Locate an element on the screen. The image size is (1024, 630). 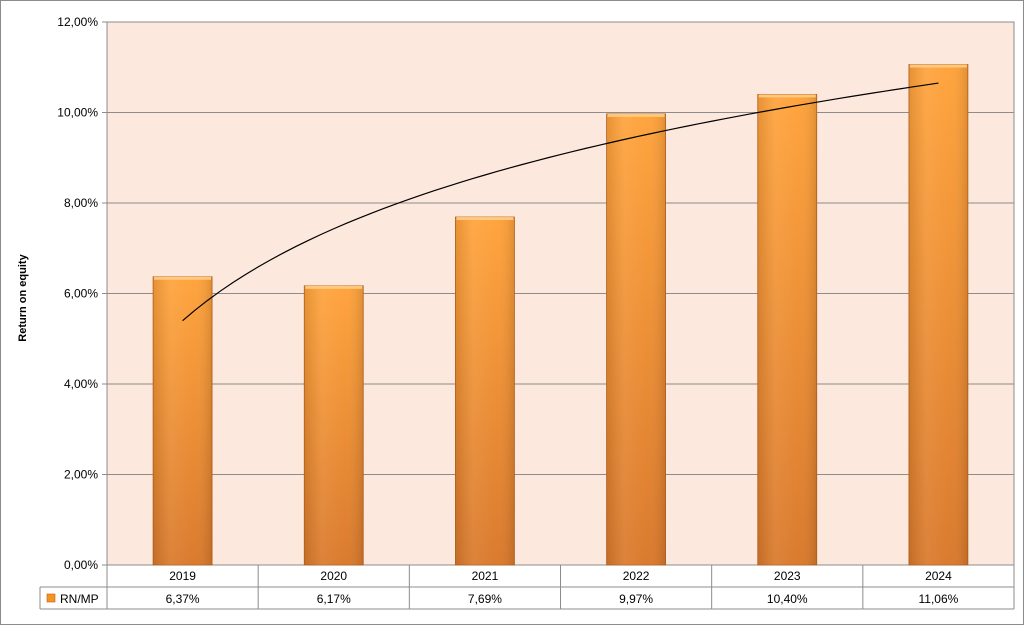
legend-key is located at coordinates (51, 598).